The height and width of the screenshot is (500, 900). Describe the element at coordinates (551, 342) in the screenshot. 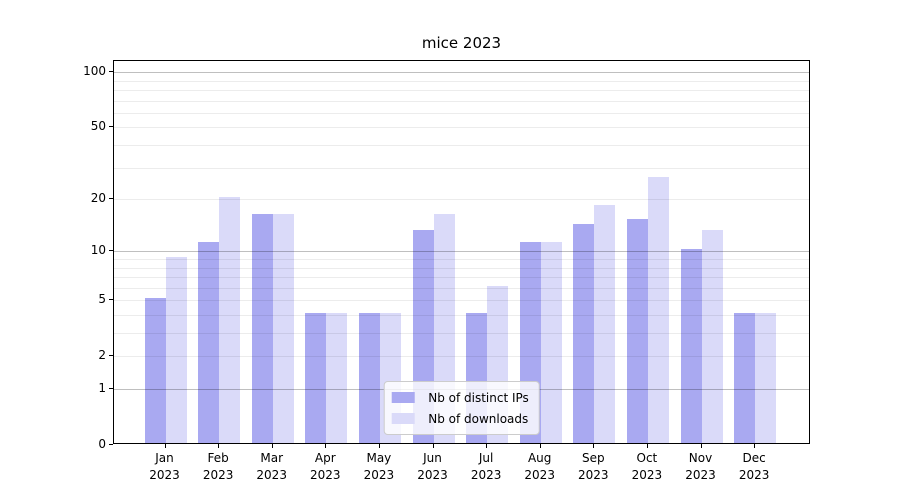

I see `bar-aug-downloads` at that location.